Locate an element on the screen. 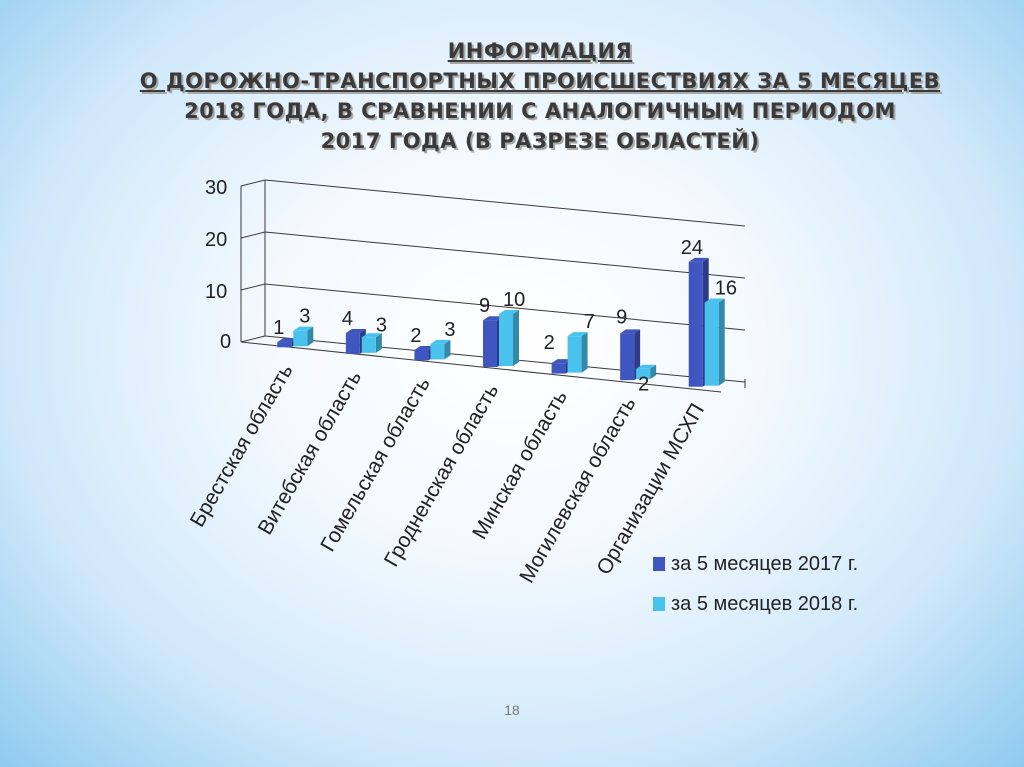 This screenshot has width=1024, height=767. y-tick-label: 0 is located at coordinates (225, 342).